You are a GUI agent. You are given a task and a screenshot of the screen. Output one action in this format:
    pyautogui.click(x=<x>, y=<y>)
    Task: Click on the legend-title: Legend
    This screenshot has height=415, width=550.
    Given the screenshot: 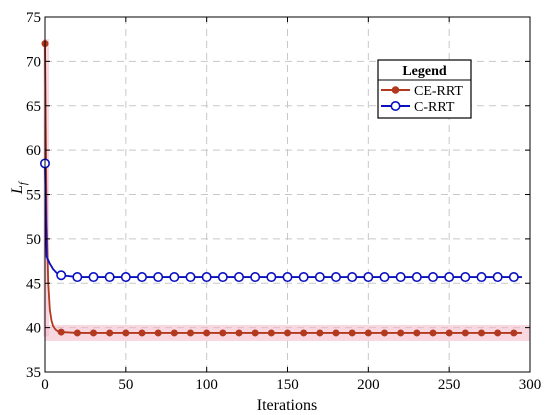 What is the action you would take?
    pyautogui.click(x=424, y=71)
    